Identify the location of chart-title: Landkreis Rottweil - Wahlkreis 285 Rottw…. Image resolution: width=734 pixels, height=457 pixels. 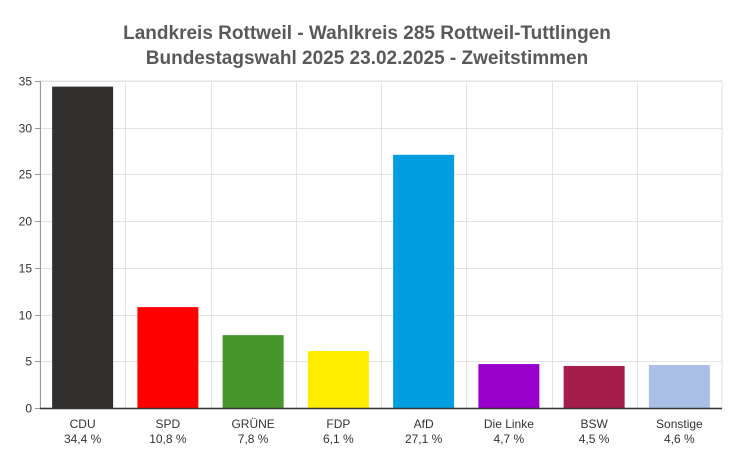
(367, 33).